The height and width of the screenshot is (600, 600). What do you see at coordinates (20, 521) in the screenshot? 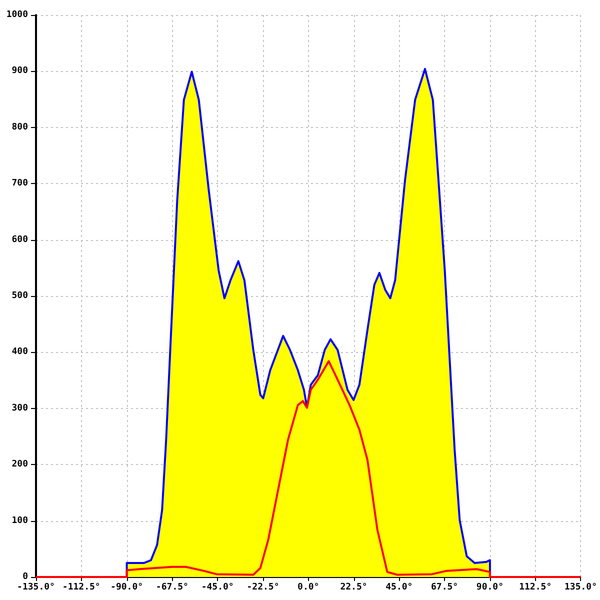
I see `y-tick-label: 100` at bounding box center [20, 521].